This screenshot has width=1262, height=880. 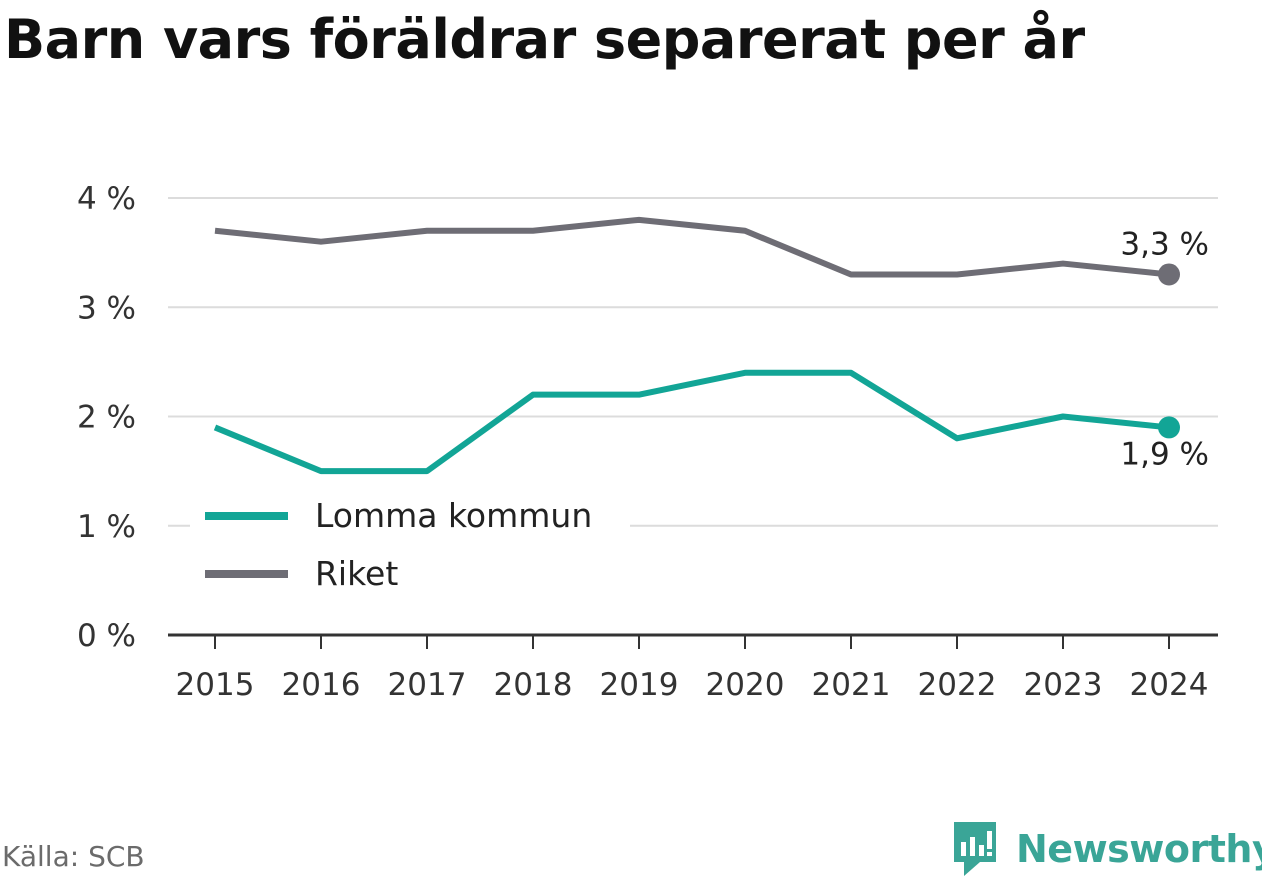 I want to click on y-tick-label: 2 %, so click(x=106, y=418).